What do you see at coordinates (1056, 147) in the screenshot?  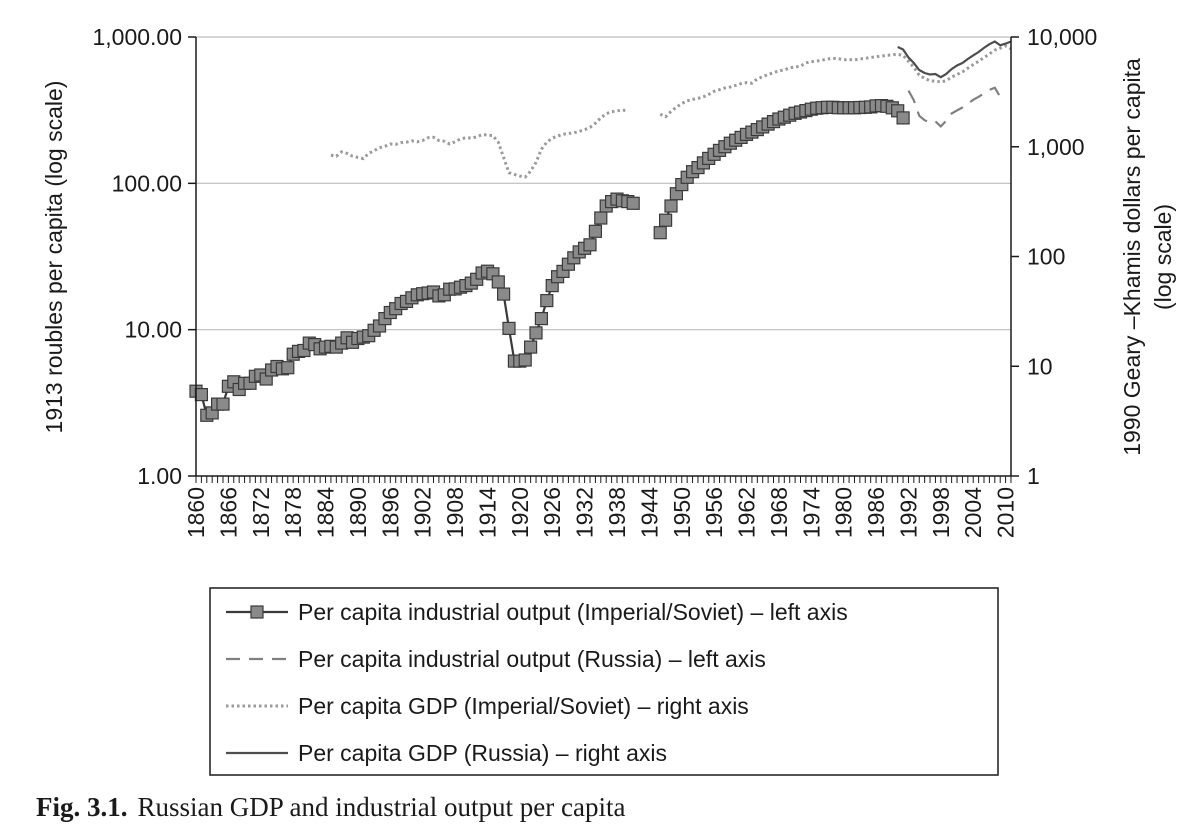 I see `right-tick-label: 1,000` at bounding box center [1056, 147].